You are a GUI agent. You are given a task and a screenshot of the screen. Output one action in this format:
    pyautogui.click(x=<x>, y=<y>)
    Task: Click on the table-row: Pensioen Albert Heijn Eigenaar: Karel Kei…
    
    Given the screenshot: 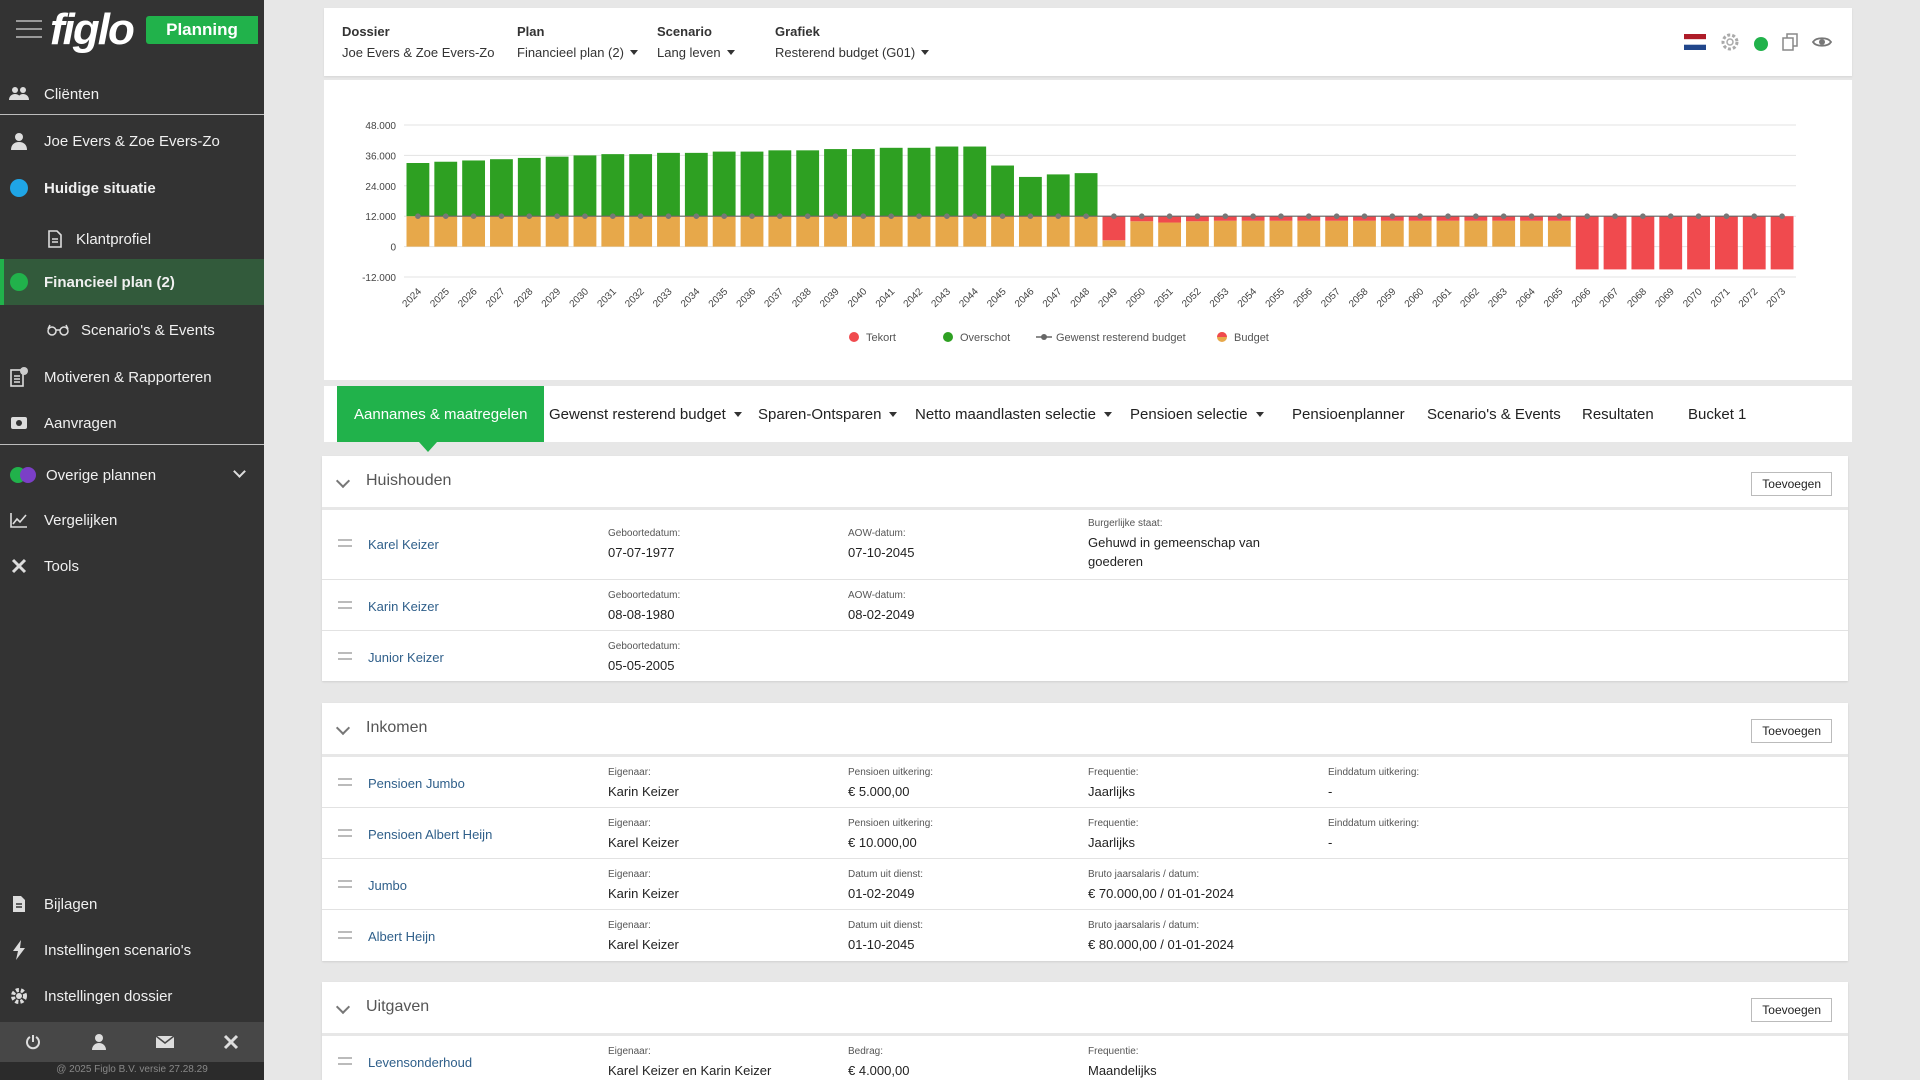 What is the action you would take?
    pyautogui.click(x=1085, y=833)
    